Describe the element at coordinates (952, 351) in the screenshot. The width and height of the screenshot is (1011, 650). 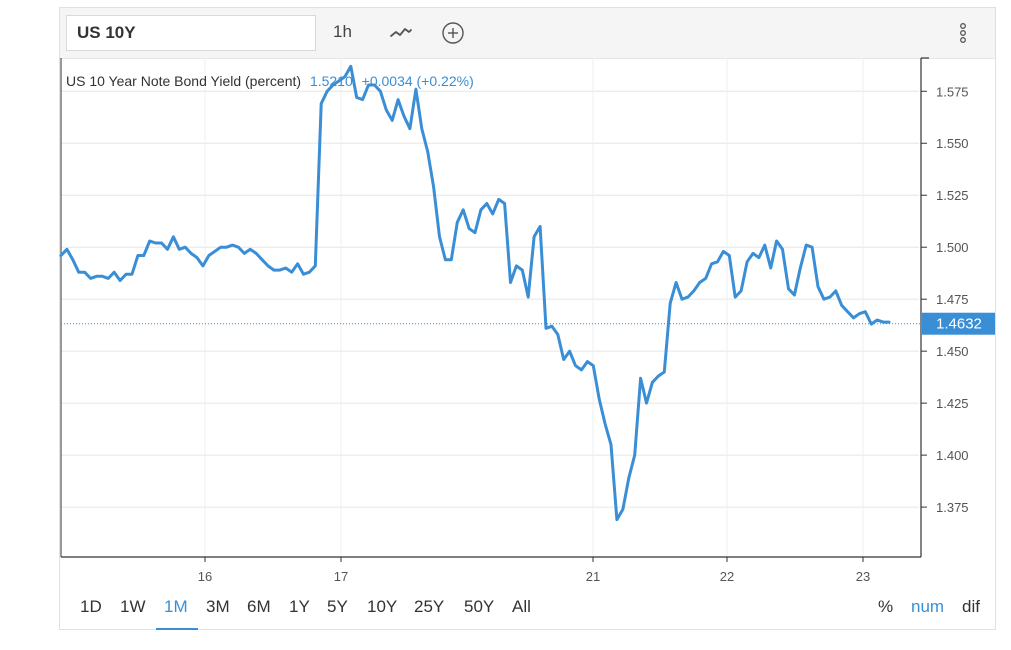
I see `y-tick-label: 1.450` at that location.